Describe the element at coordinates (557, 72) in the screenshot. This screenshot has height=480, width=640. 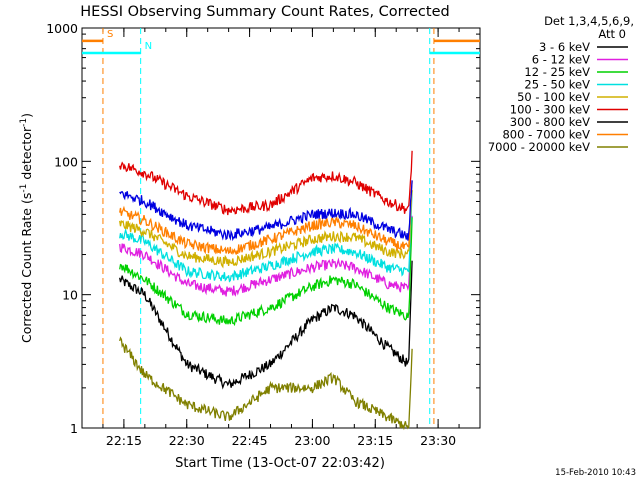
I see `legend-label: 12 - 25 keV` at that location.